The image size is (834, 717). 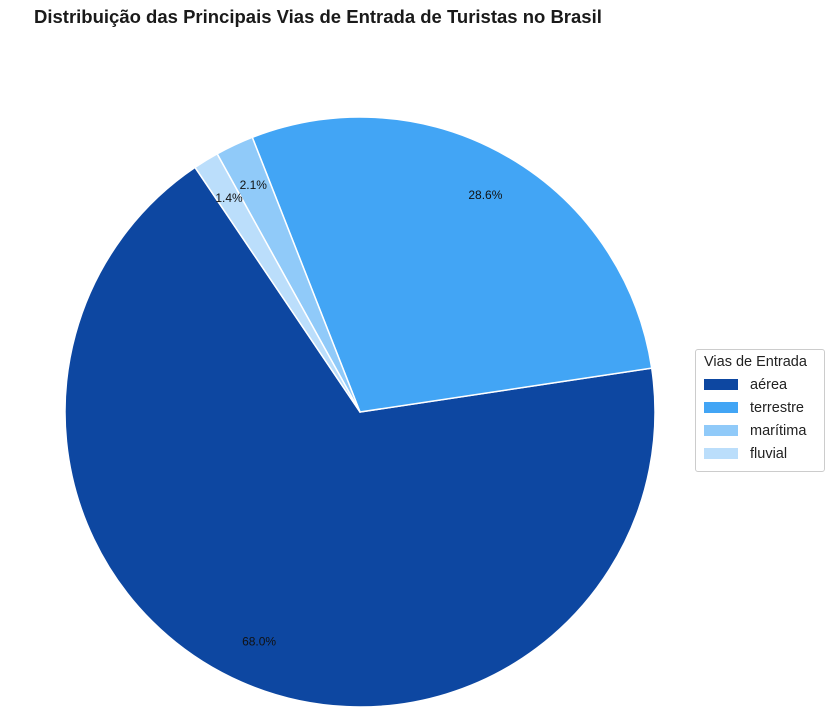 What do you see at coordinates (485, 195) in the screenshot?
I see `pie-value-label: 28.6%` at bounding box center [485, 195].